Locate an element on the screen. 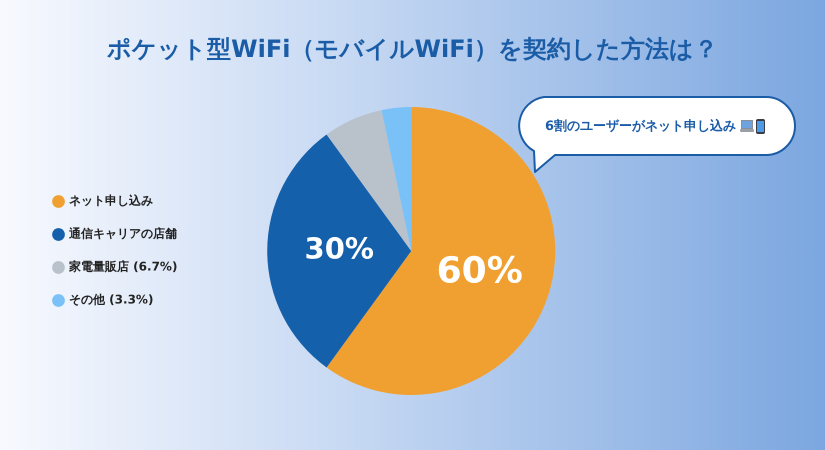 The height and width of the screenshot is (450, 825). data-label: 30% is located at coordinates (339, 249).